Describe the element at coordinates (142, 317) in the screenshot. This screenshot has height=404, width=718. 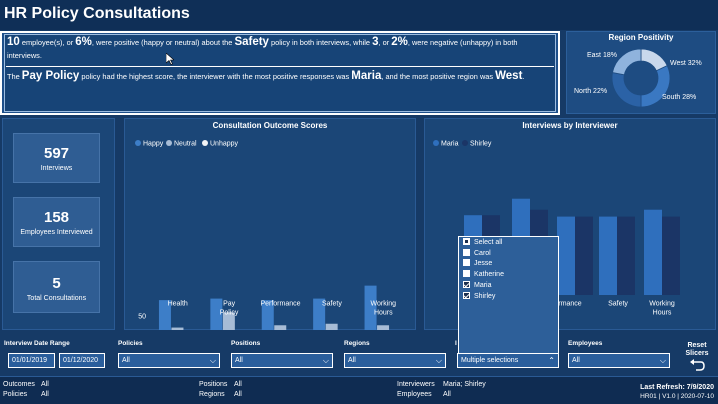
I see `y-tick-label: 50` at that location.